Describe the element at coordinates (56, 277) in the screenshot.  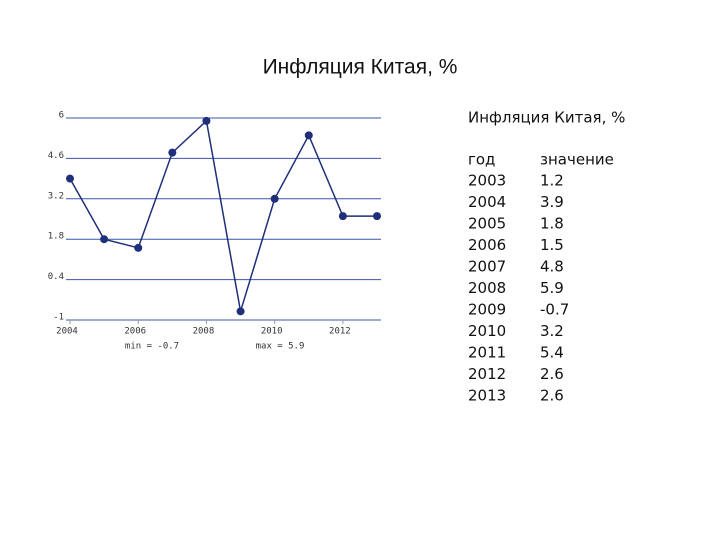
I see `y-tick-label: 0.4` at that location.